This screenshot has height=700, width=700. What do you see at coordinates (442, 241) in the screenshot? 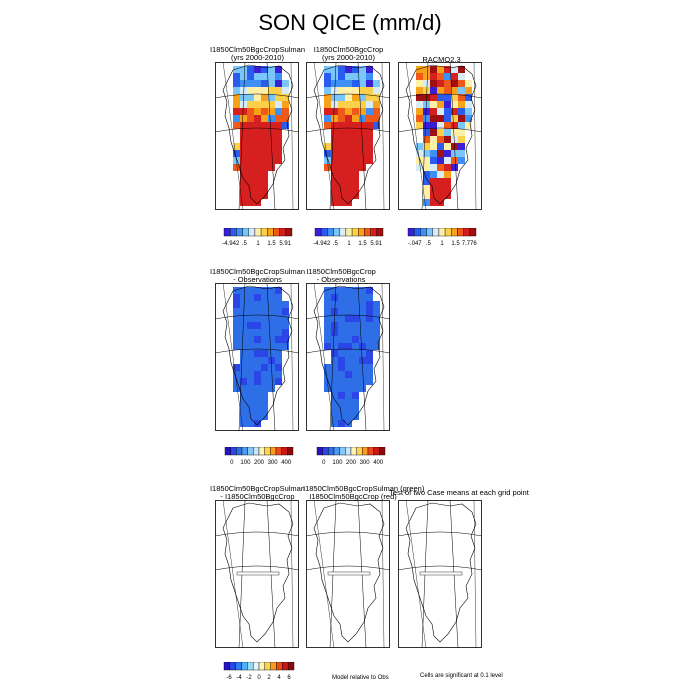
I see `colorbar-3: -.047 .5 1 1.5 7.776` at bounding box center [442, 241].